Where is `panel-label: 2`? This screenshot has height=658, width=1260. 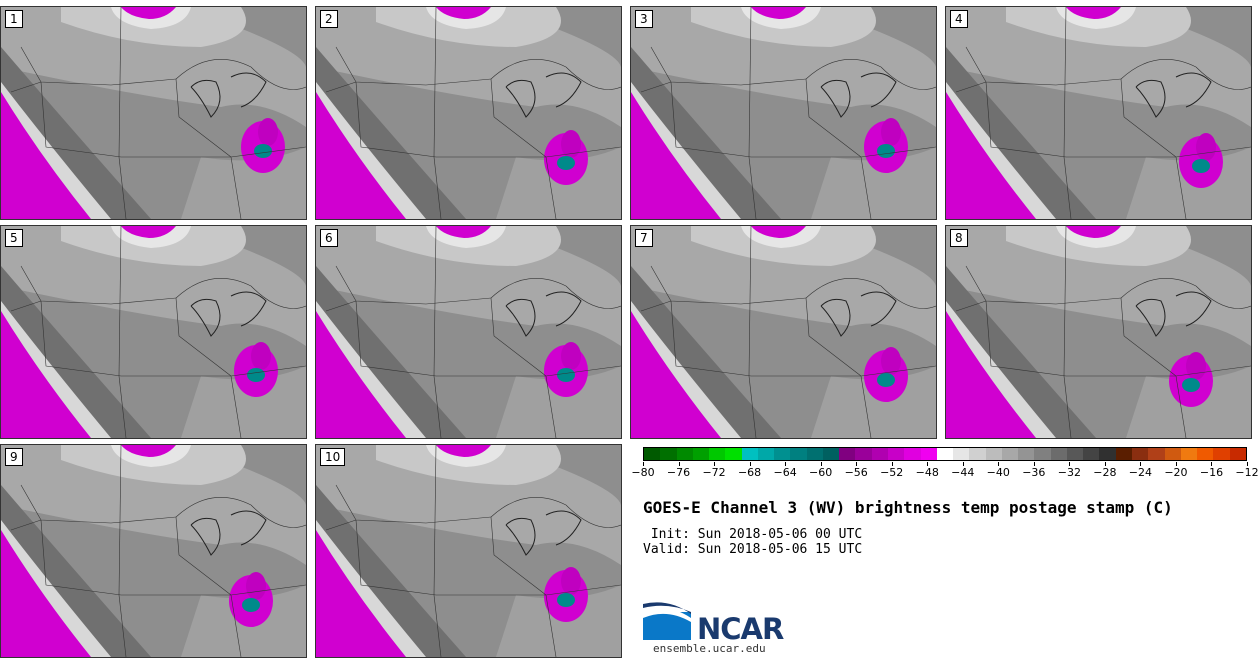
panel-label: 2 is located at coordinates (329, 19).